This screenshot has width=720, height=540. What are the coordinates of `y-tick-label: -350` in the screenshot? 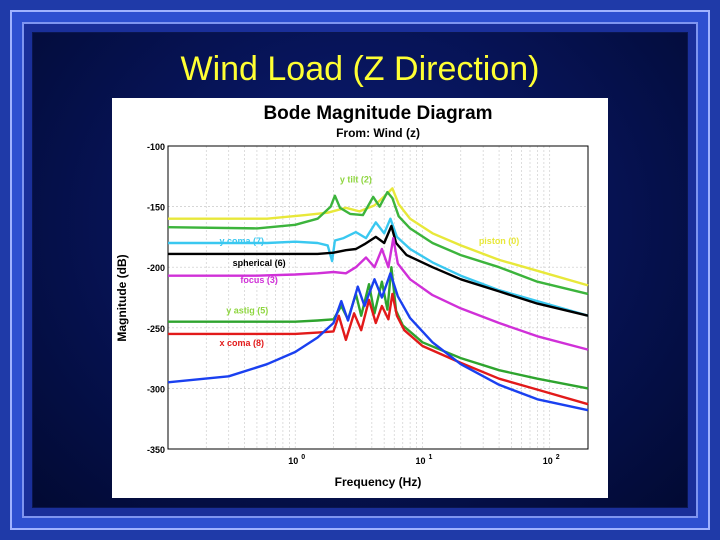 It's located at (156, 450).